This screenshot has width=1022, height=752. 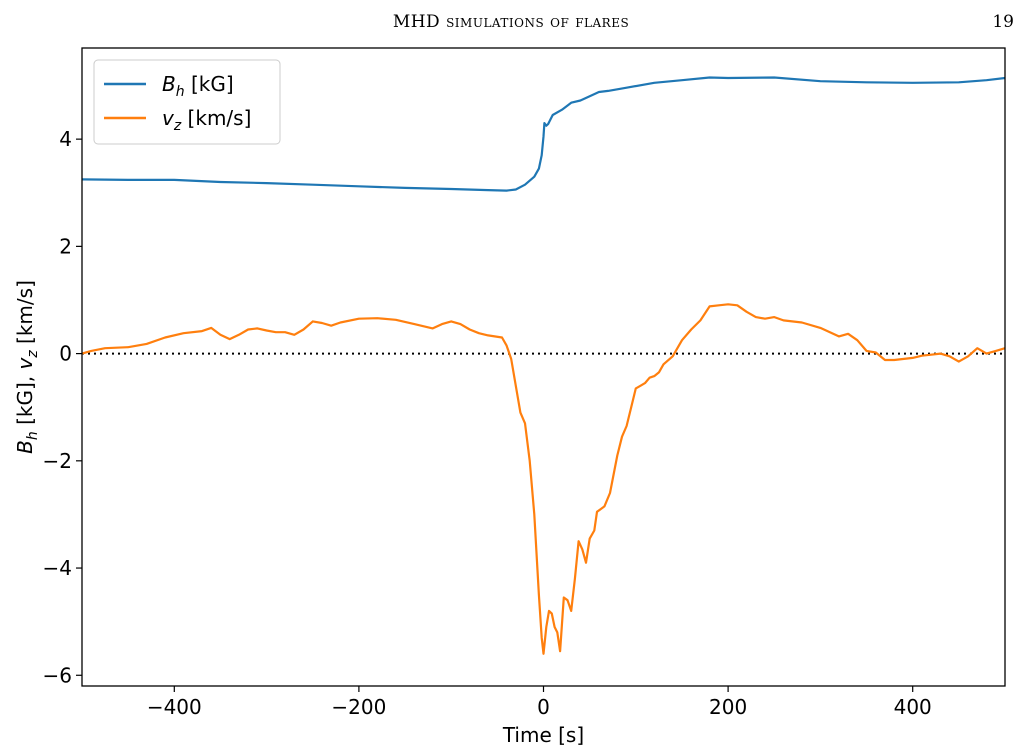 I want to click on running-title: MHD simulations of flares, so click(x=511, y=22).